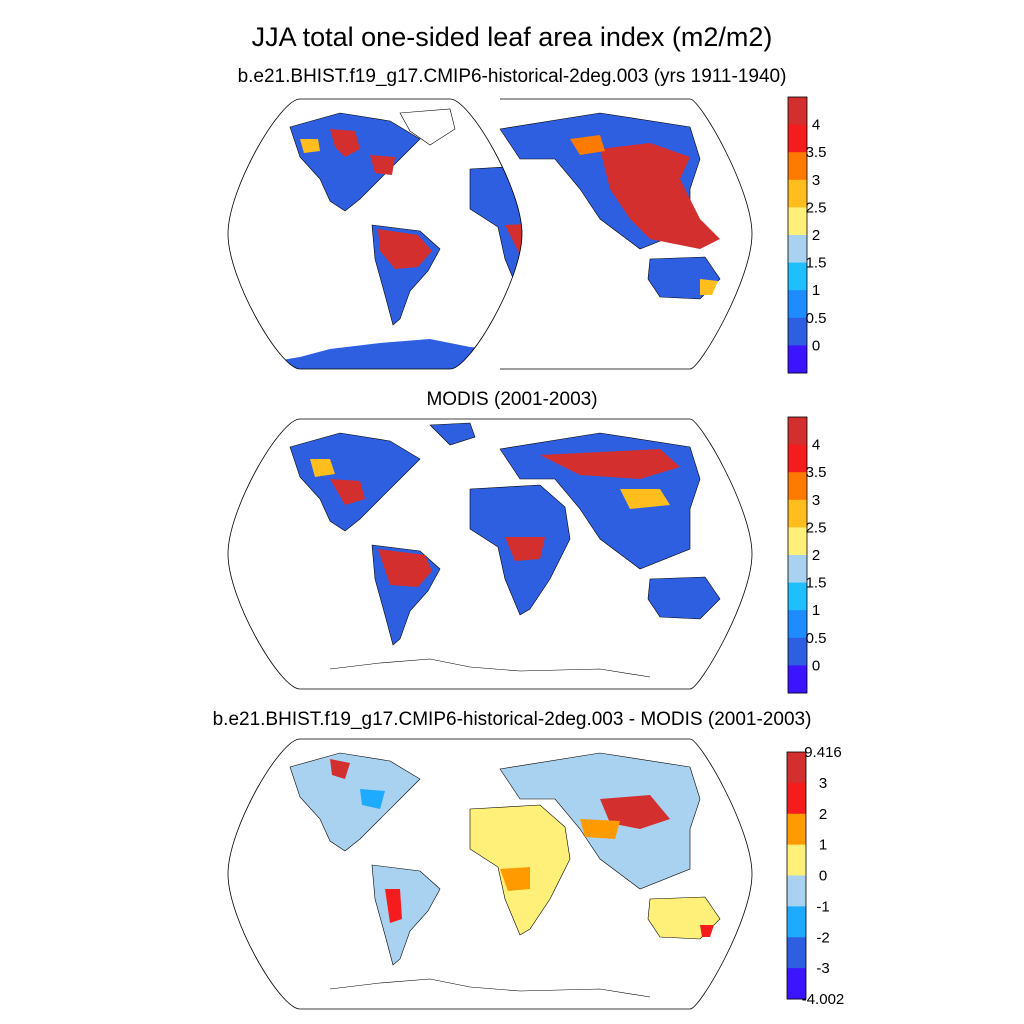 The width and height of the screenshot is (1024, 1024). Describe the element at coordinates (822, 937) in the screenshot. I see `colorbar-tick-label: -2` at that location.